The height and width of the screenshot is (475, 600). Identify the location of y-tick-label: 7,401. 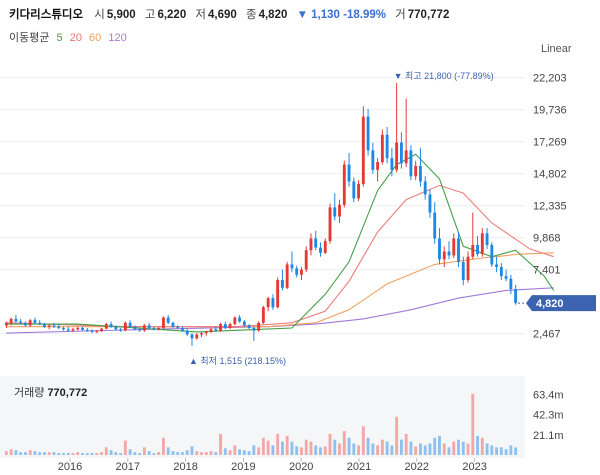
(547, 271).